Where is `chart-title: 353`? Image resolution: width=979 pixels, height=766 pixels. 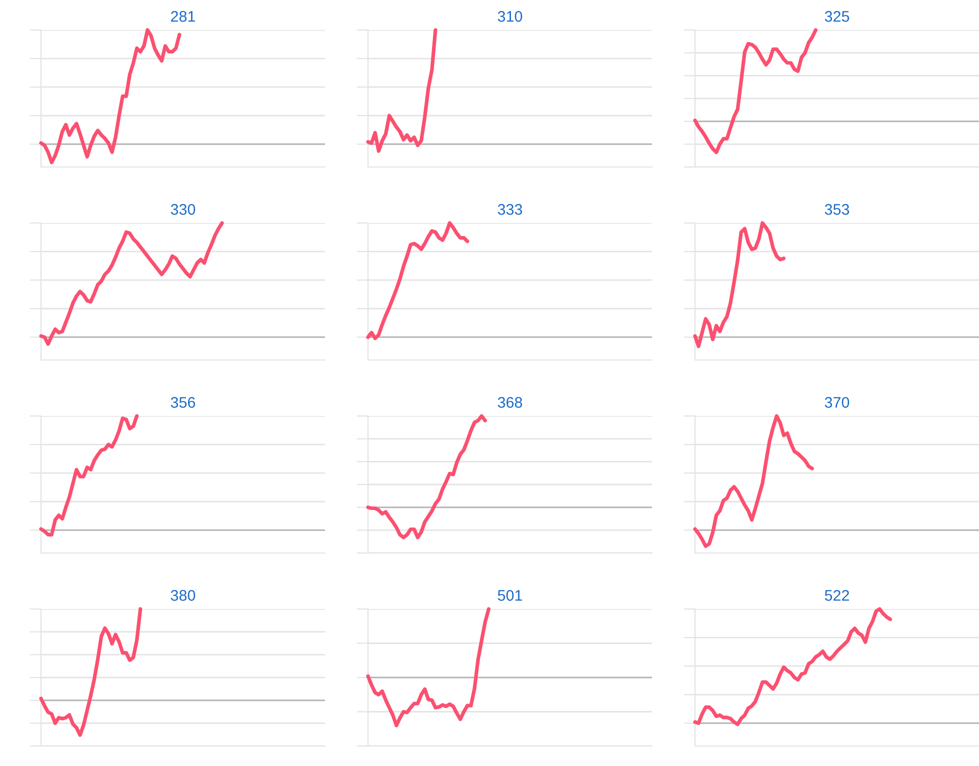
chart-title: 353 is located at coordinates (837, 209).